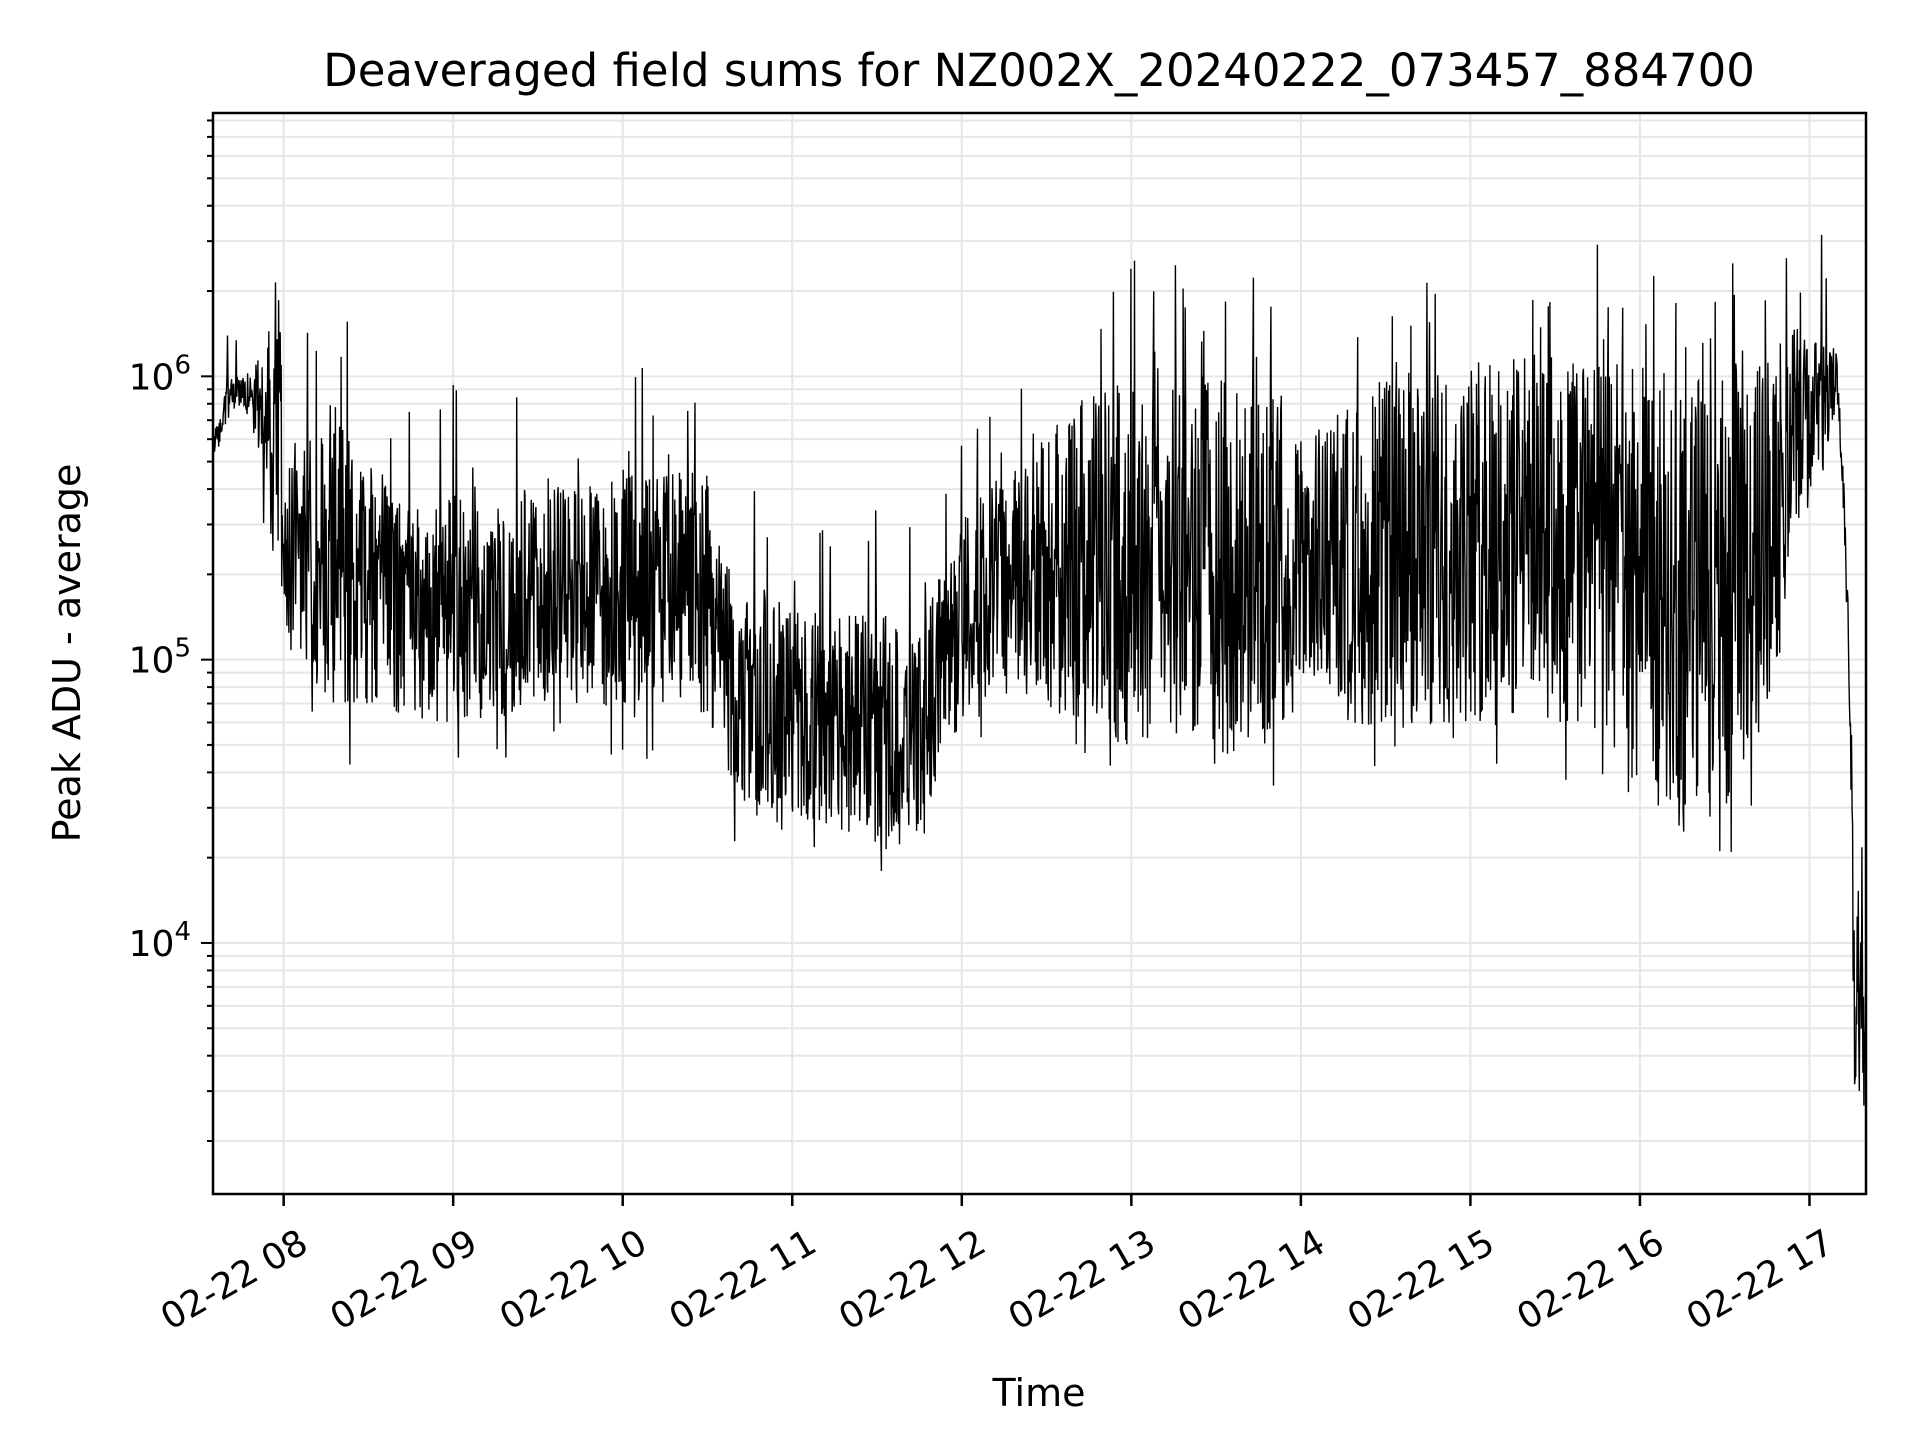 The image size is (1920, 1440). I want to click on x-tick-label: 02-22 14, so click(1251, 1280).